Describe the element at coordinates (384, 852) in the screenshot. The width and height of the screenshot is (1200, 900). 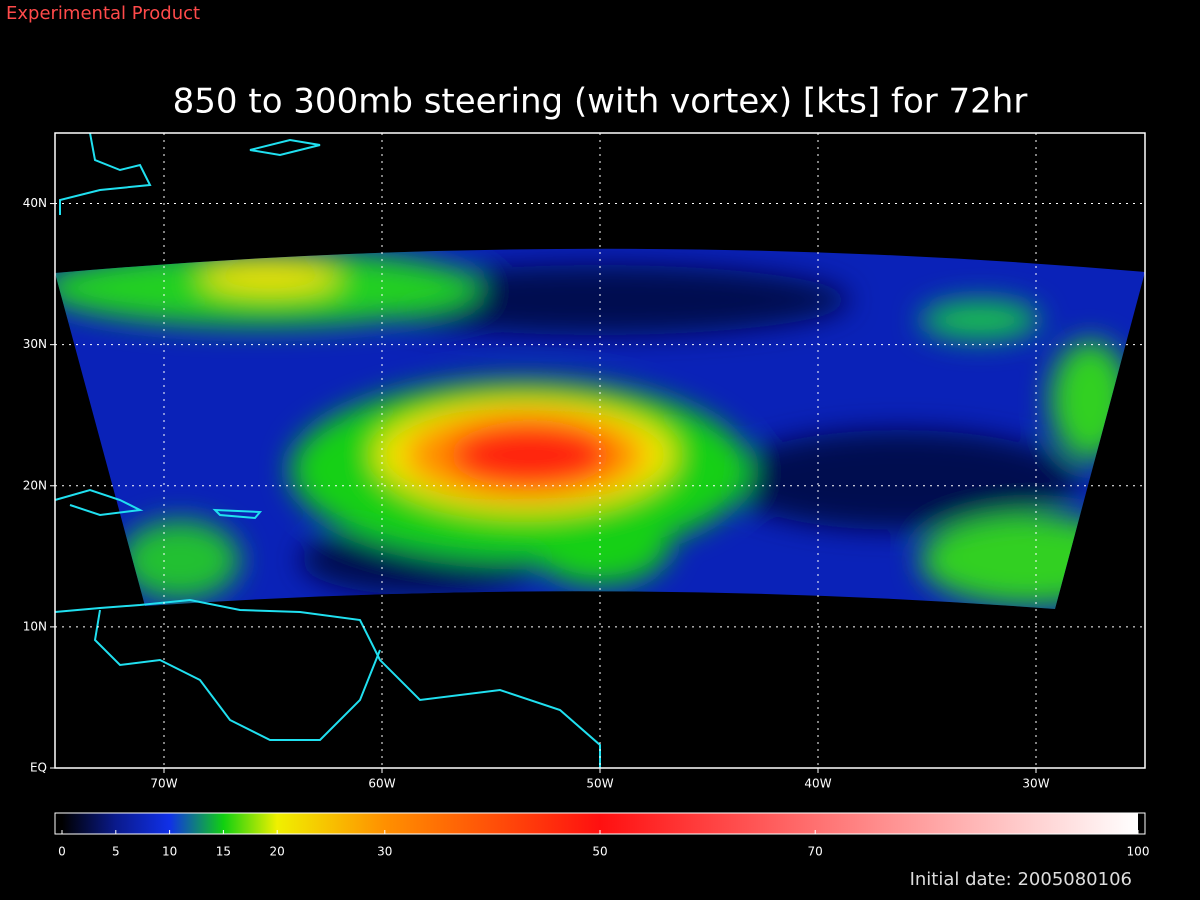
I see `colorbar-label: 30` at that location.